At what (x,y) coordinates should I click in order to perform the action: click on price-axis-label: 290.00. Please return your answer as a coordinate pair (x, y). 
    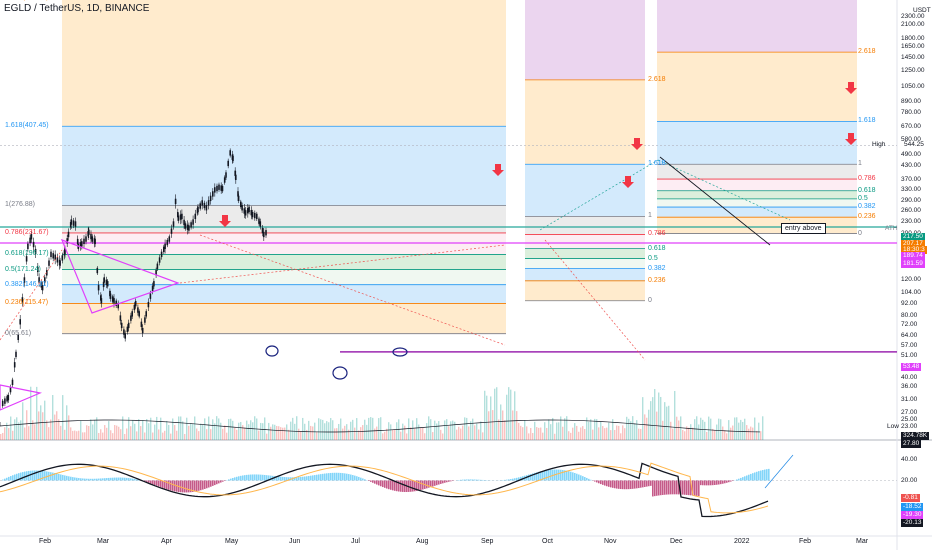
    Looking at the image, I should click on (911, 201).